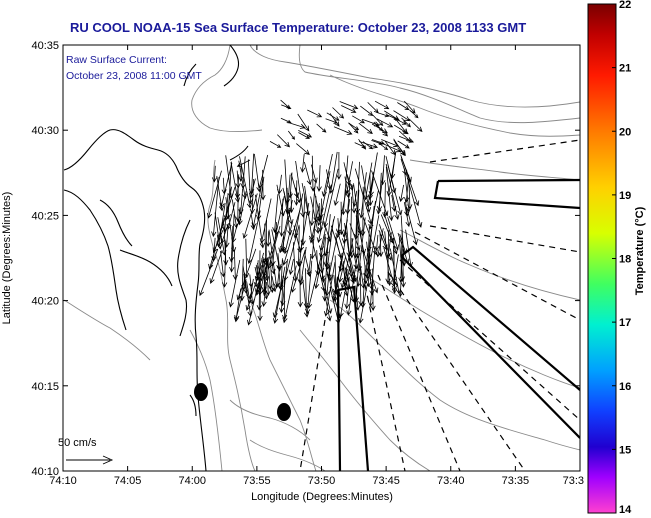  I want to click on y-tick-label: 40:30, so click(45, 131).